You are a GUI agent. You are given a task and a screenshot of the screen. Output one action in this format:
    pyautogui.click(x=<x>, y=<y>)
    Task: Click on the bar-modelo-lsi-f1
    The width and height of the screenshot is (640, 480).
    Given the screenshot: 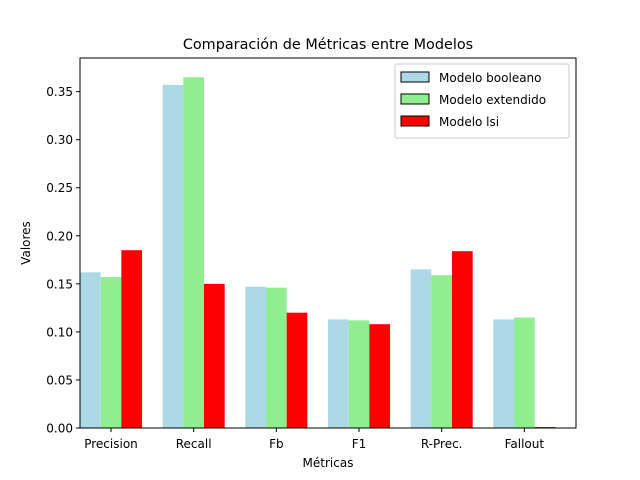 What is the action you would take?
    pyautogui.click(x=379, y=376)
    